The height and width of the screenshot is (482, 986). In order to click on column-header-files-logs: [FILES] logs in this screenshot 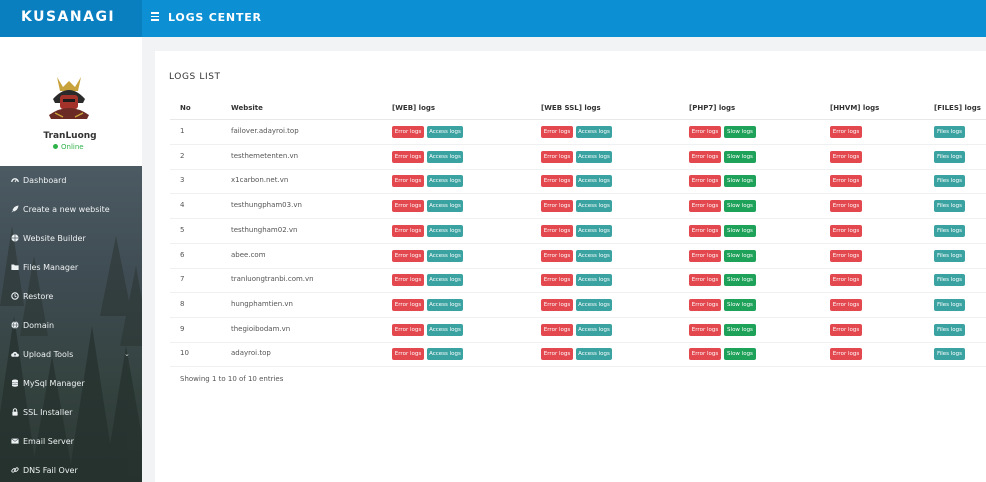, I will do `click(957, 108)`.